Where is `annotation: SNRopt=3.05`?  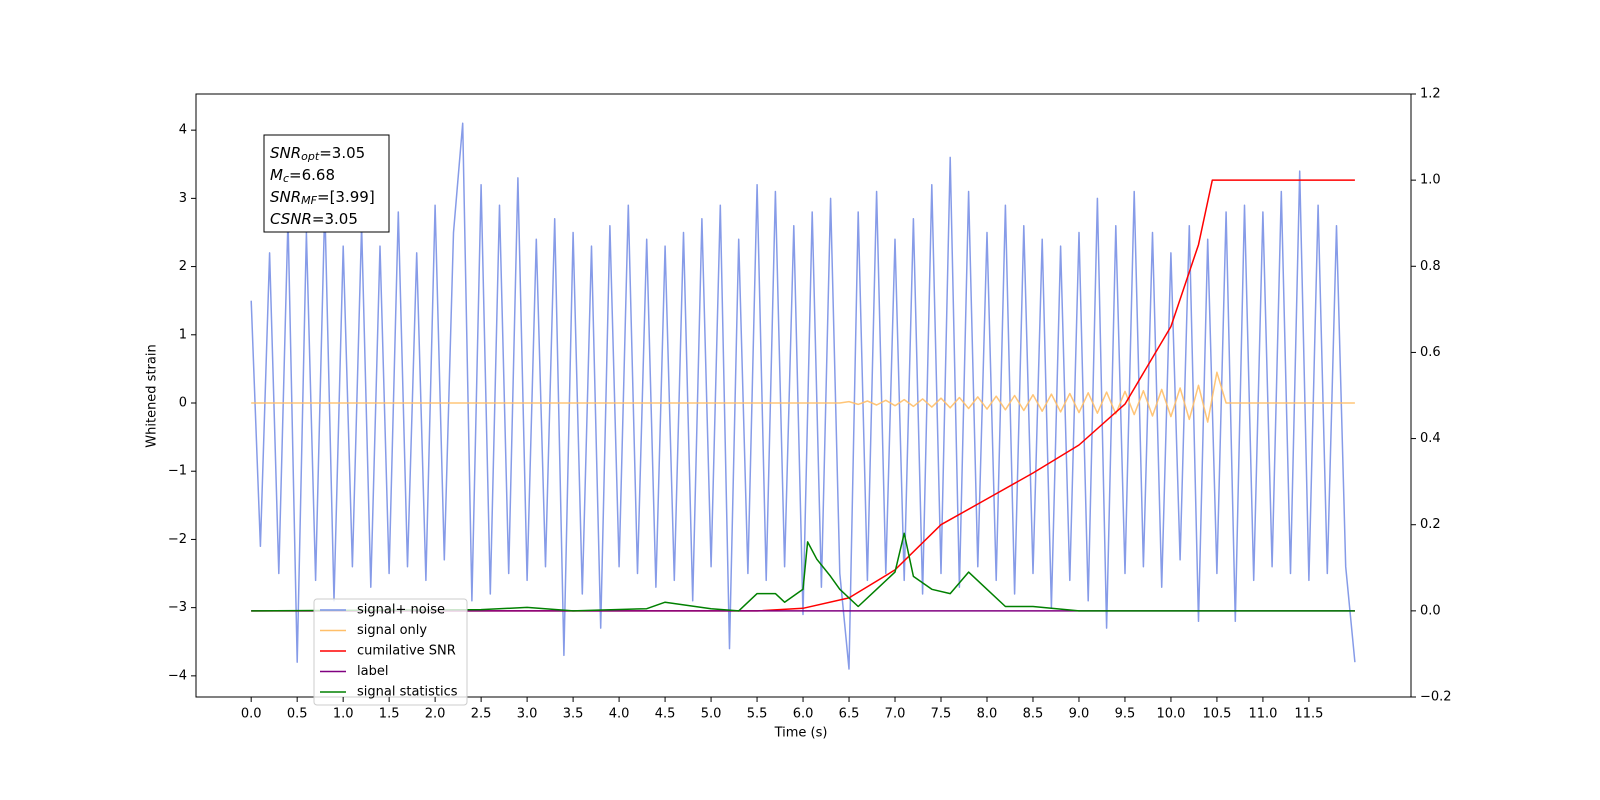 annotation: SNRopt=3.05 is located at coordinates (317, 154).